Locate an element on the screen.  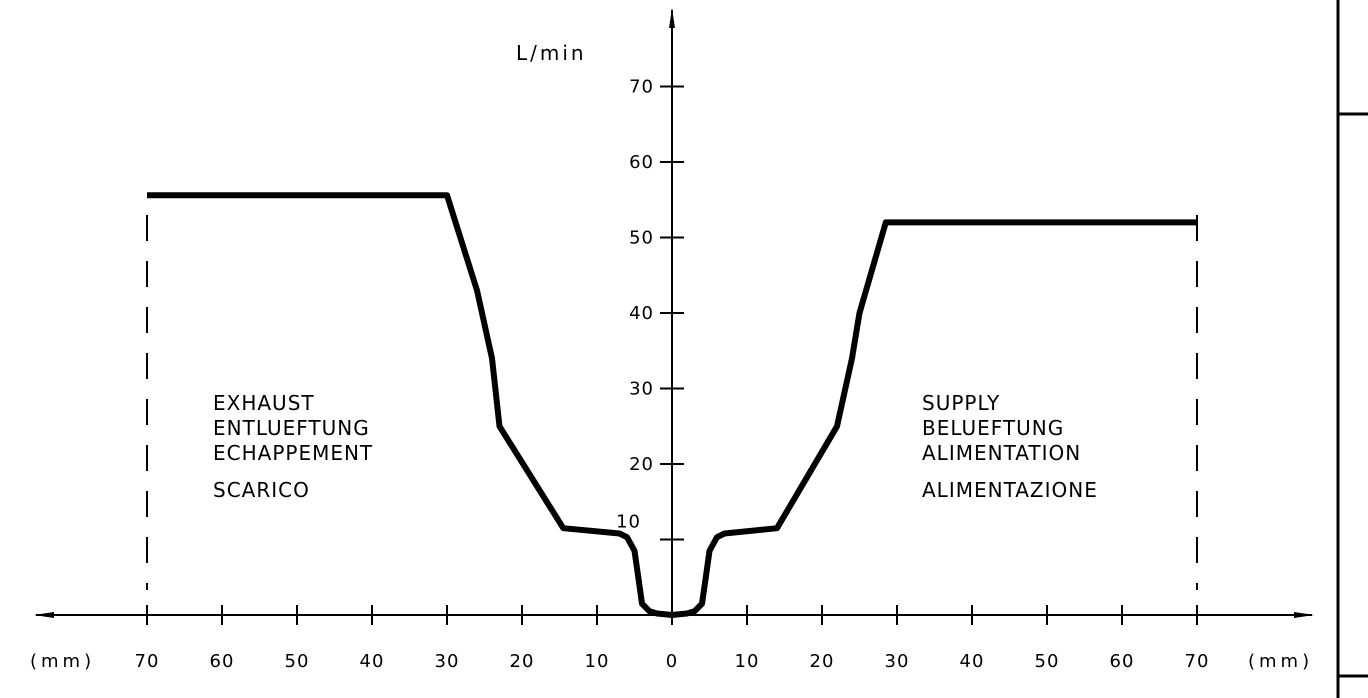
y-axis-label: L/min is located at coordinates (551, 53).